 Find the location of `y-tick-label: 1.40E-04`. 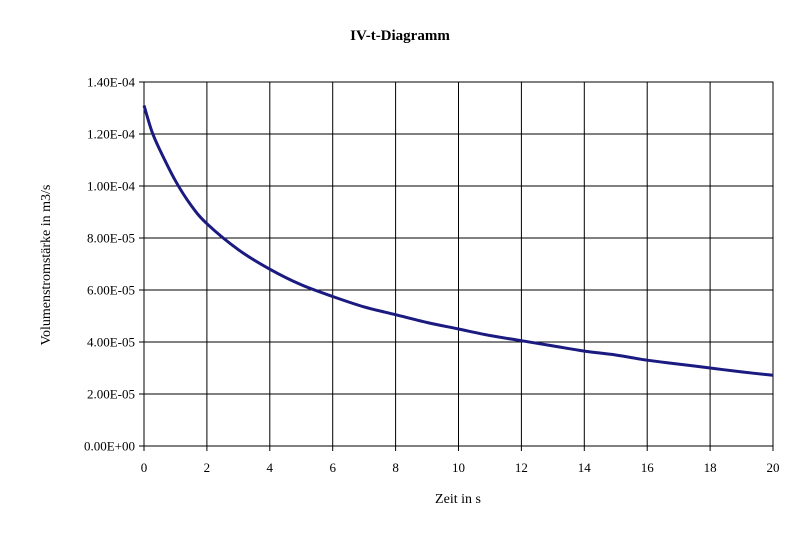

y-tick-label: 1.40E-04 is located at coordinates (111, 82).